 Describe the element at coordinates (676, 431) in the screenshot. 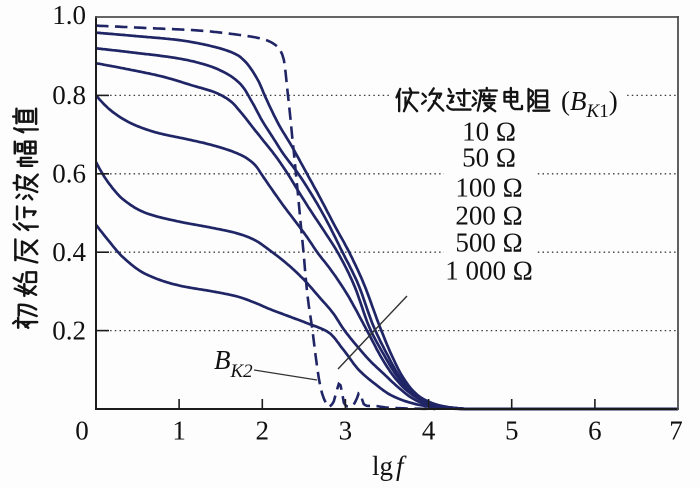

I see `svg-text: 7` at that location.